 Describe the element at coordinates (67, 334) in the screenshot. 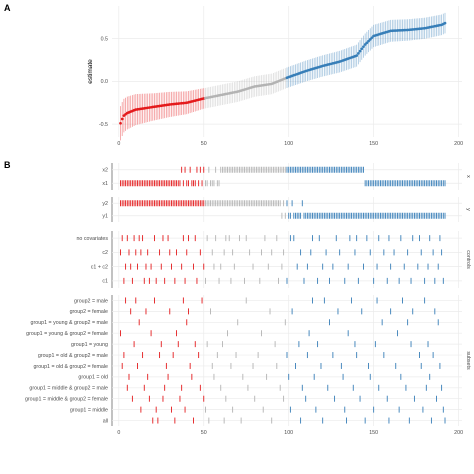

I see `row-label: group1 = young & group2 = female` at that location.